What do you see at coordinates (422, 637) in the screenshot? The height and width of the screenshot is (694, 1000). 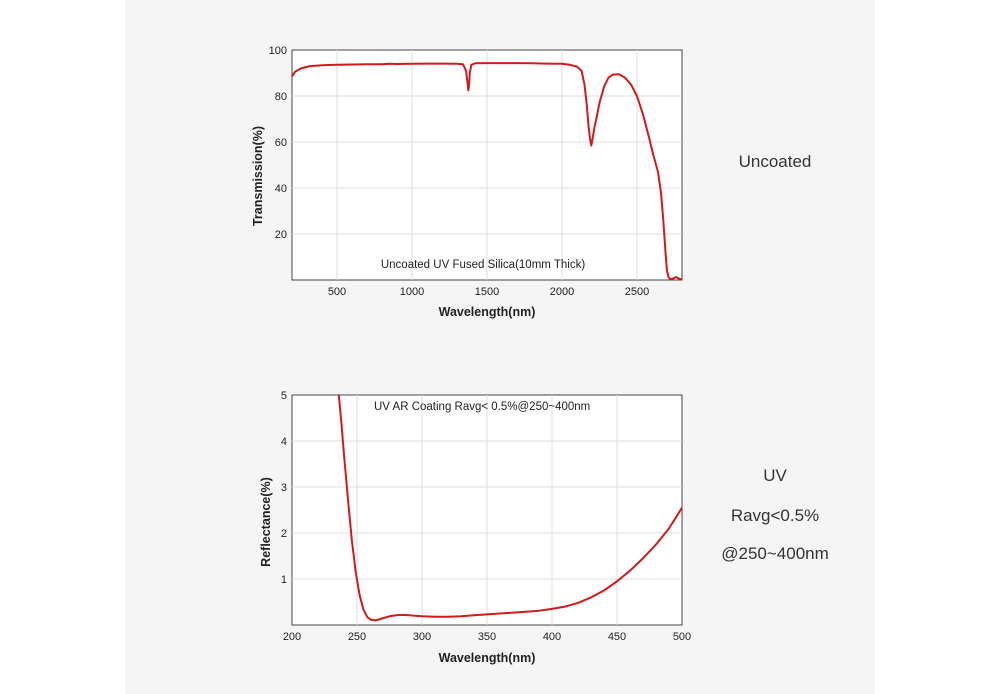 I see `reflectance-x-tick-label: 300` at bounding box center [422, 637].